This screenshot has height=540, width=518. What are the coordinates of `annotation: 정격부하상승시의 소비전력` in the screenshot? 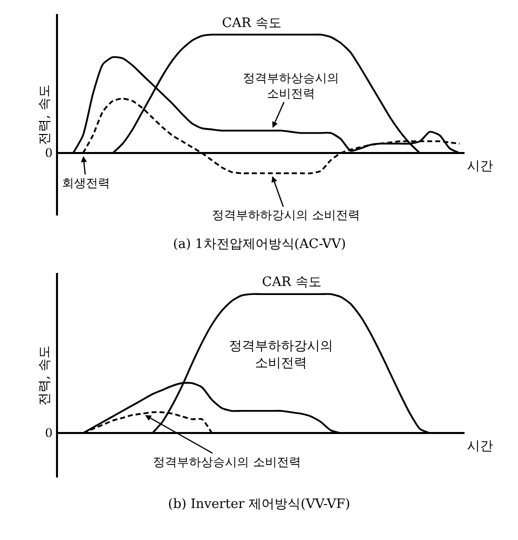 It's located at (291, 86).